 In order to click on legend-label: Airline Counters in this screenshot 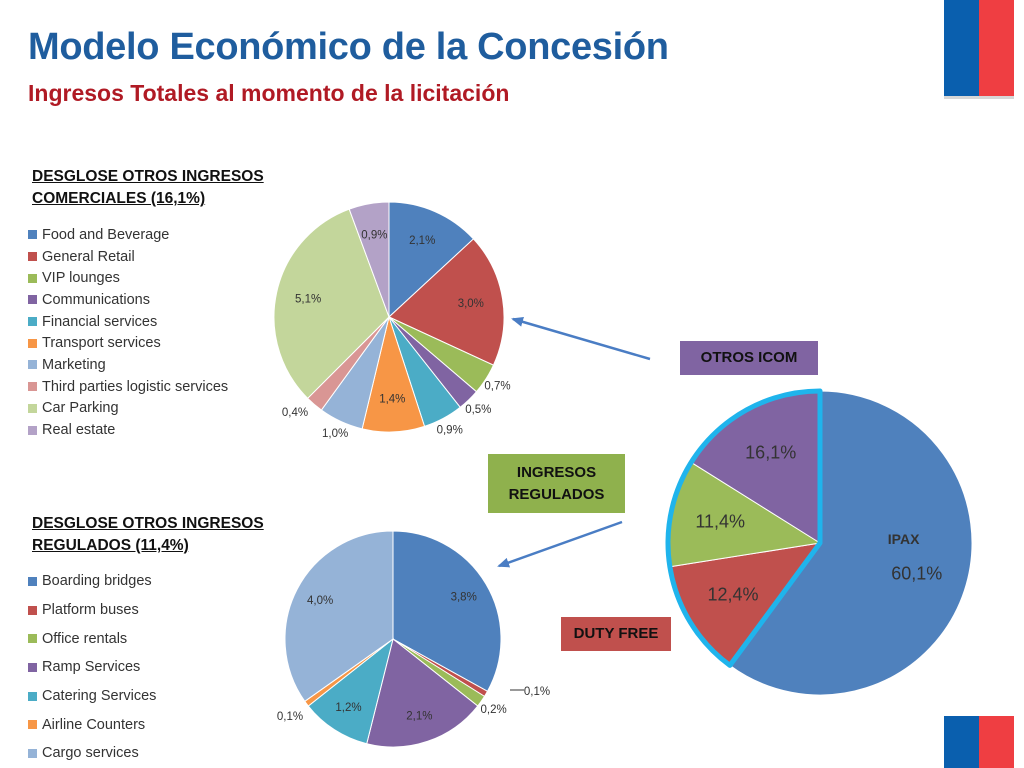, I will do `click(94, 724)`.